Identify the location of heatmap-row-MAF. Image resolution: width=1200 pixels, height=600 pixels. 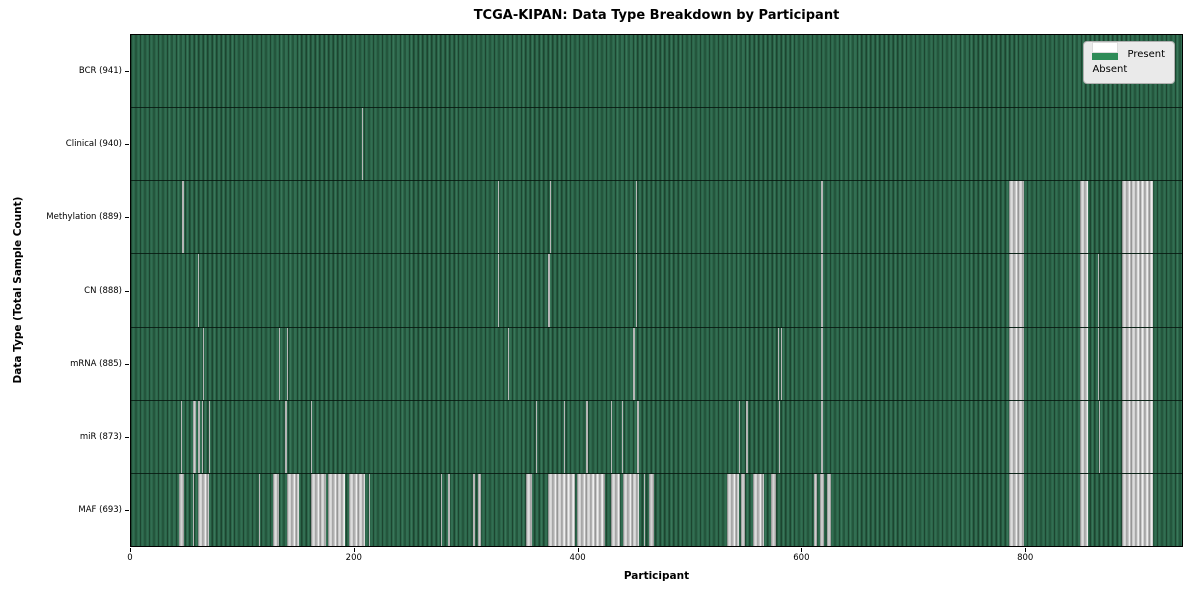
(656, 509).